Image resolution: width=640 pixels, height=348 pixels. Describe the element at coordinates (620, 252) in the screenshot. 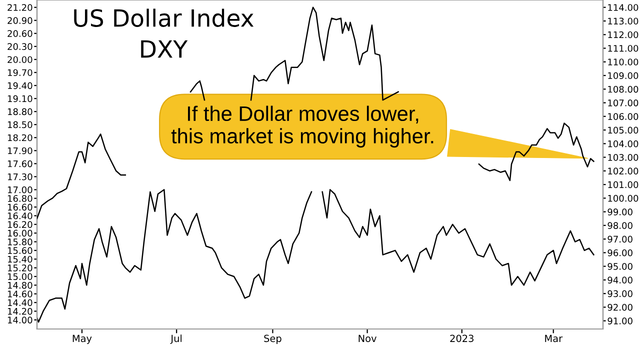

I see `y2-tick-label: 96.00` at that location.